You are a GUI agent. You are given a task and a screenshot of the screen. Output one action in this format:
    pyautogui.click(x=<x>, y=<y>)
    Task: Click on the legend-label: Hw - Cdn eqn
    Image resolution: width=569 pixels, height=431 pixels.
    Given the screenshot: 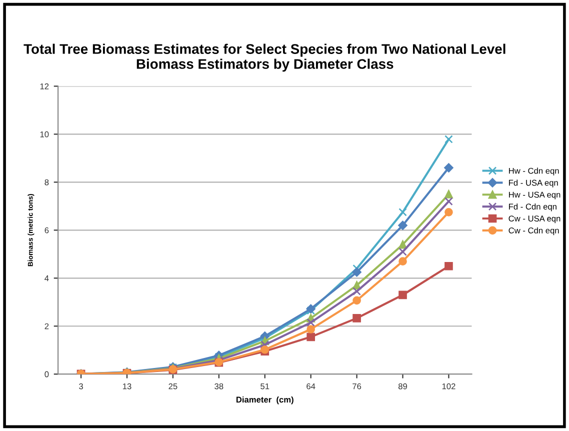 What is the action you would take?
    pyautogui.click(x=534, y=172)
    